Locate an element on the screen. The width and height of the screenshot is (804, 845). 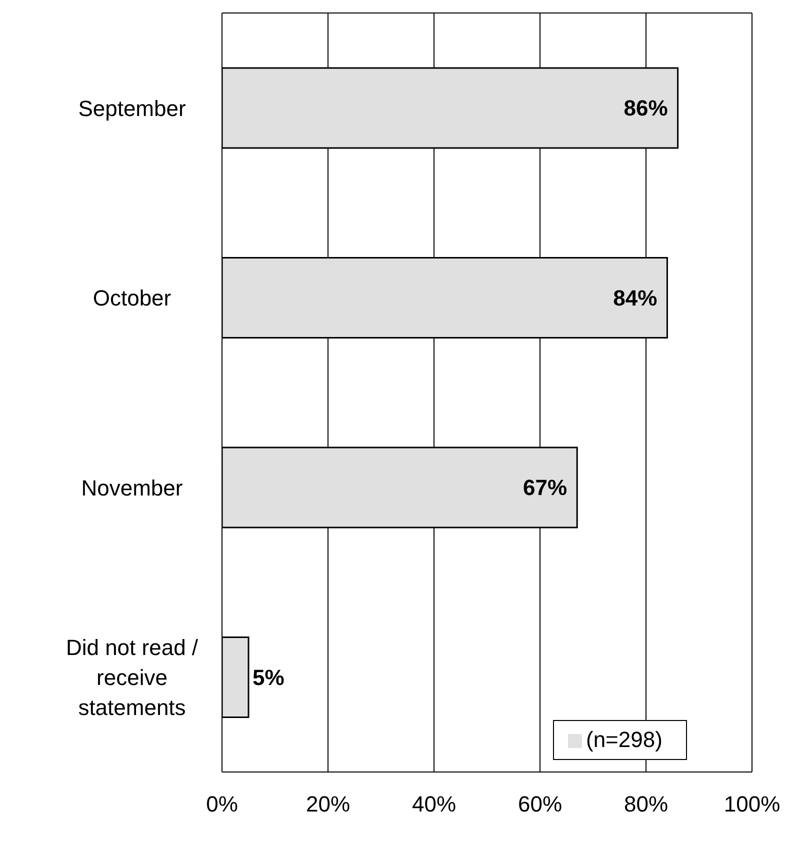
y-tick-label: September is located at coordinates (132, 107).